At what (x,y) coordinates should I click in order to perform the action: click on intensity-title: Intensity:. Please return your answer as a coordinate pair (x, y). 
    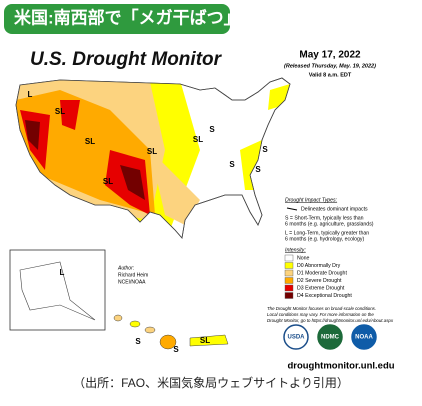
    Looking at the image, I should click on (295, 250).